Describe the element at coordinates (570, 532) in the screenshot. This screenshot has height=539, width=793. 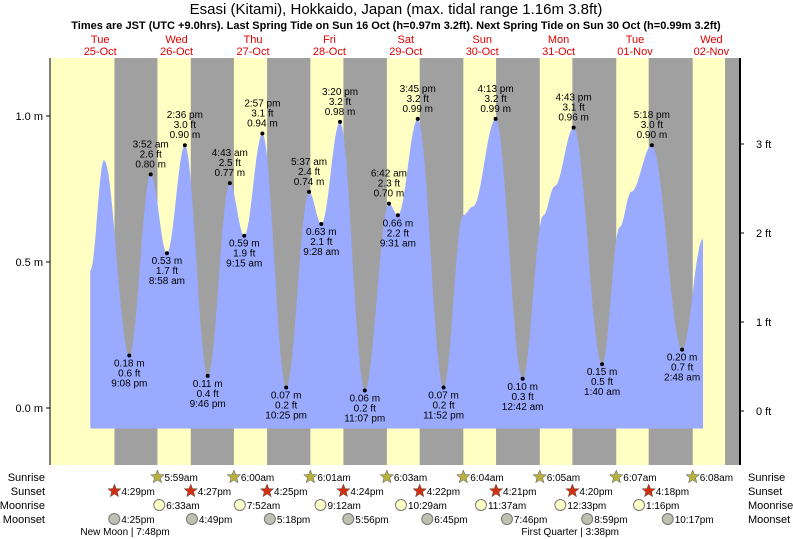
I see `moon-phase-label: First Quarter | 3:38pm` at that location.